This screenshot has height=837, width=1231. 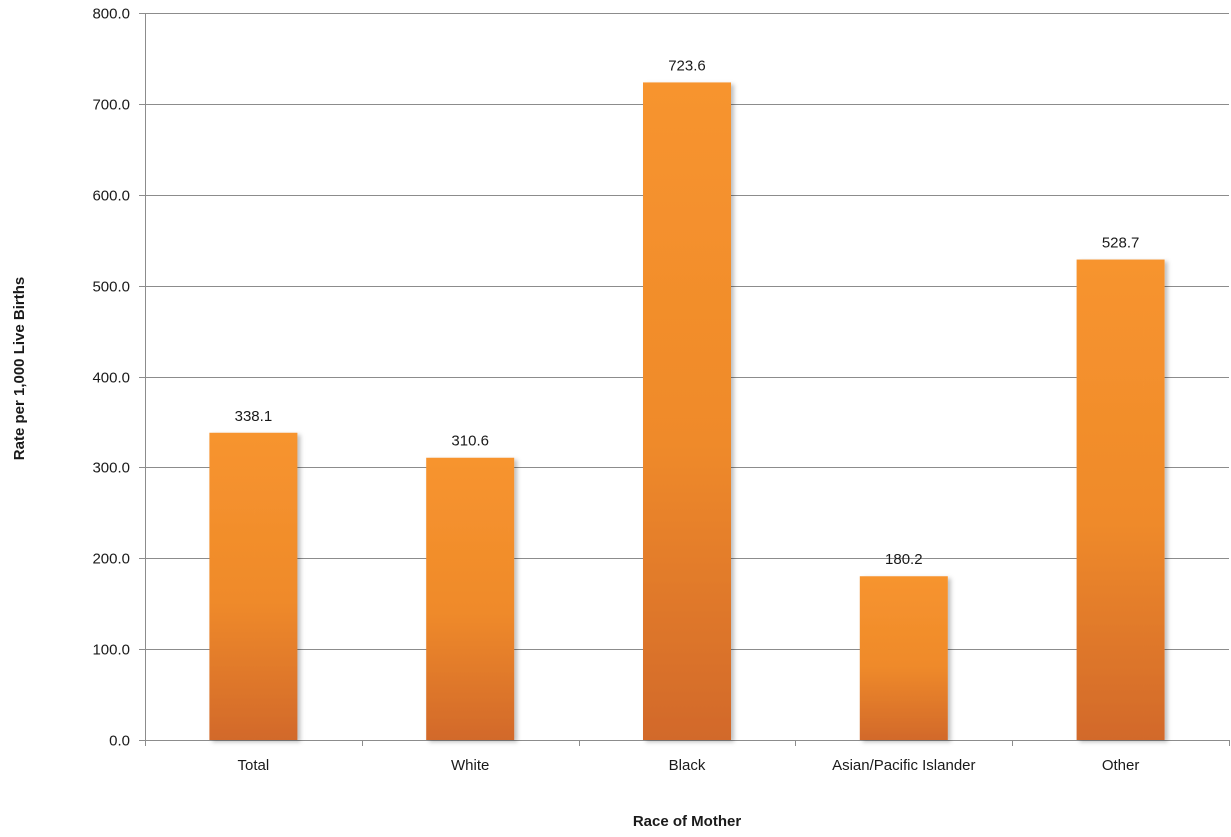 I want to click on y-tick-label: 100.0, so click(x=111, y=650).